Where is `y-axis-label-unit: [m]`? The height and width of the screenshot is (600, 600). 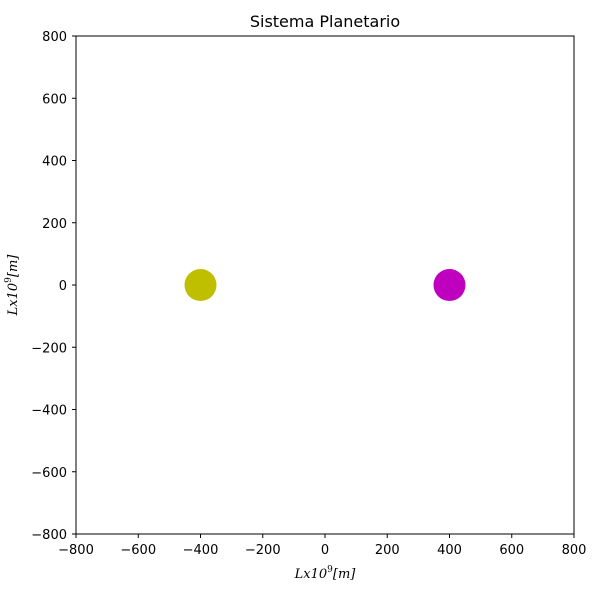 y-axis-label-unit: [m] is located at coordinates (13, 265).